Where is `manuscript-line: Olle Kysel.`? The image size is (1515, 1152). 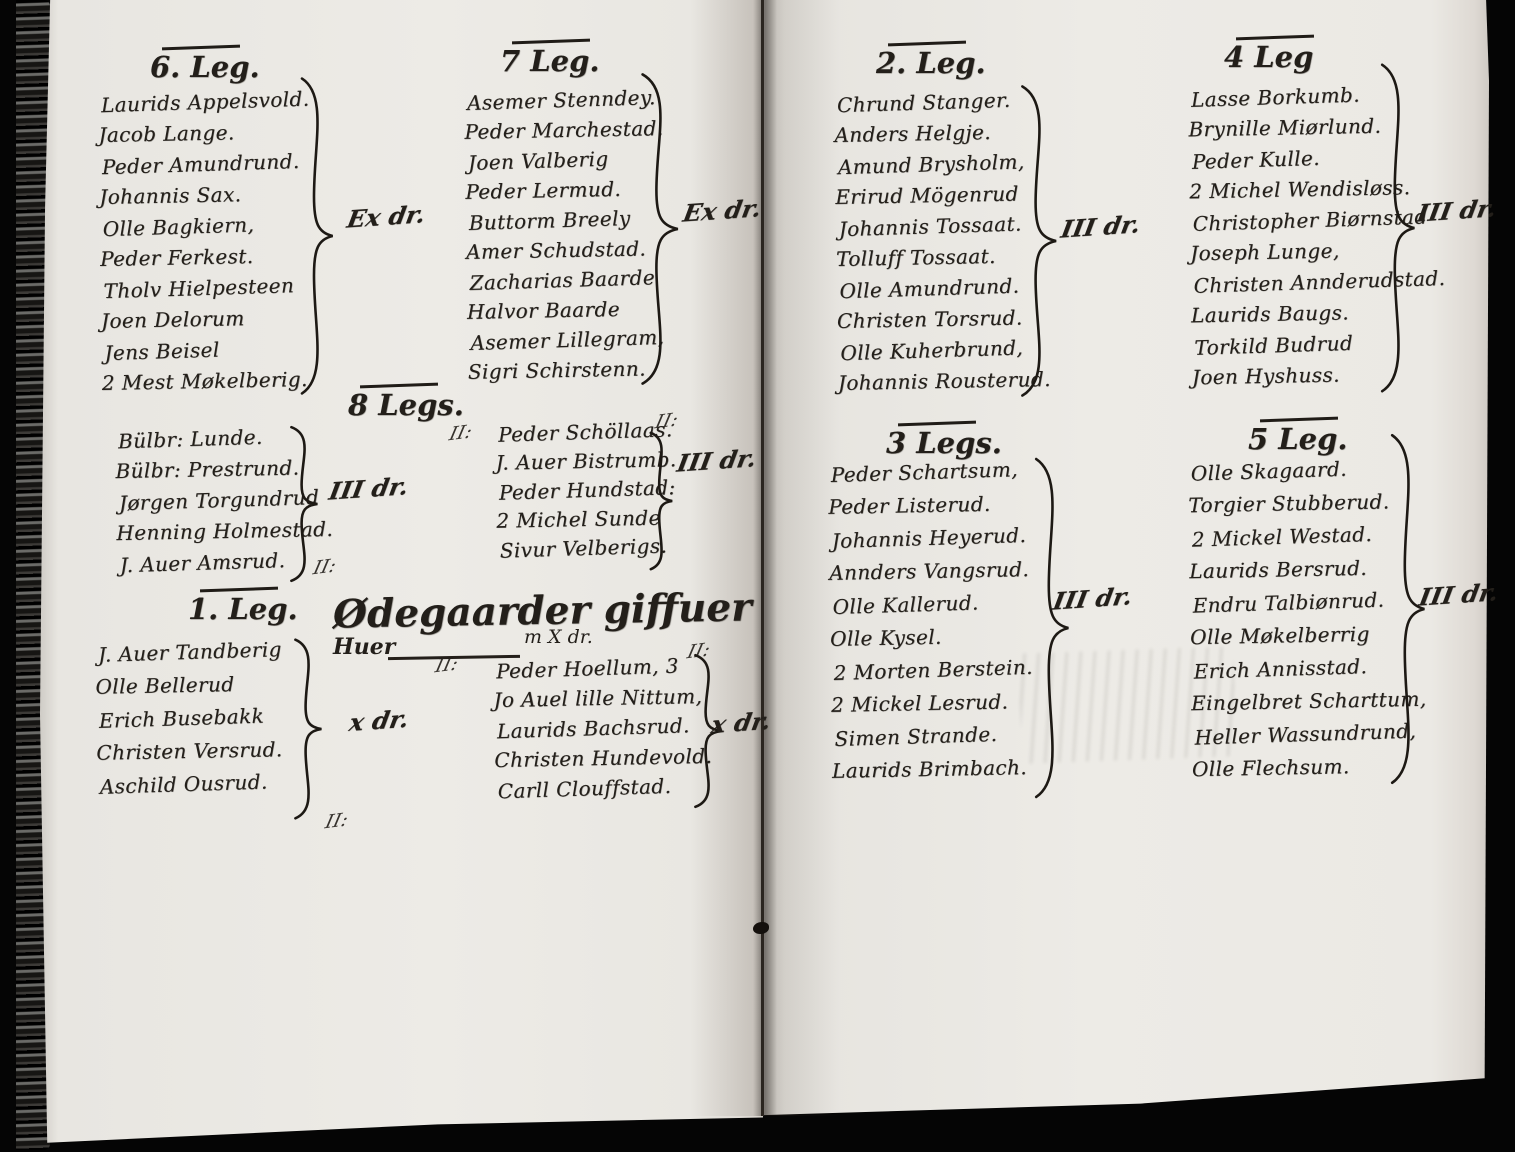
manuscript-line: Olle Kysel. is located at coordinates (885, 637).